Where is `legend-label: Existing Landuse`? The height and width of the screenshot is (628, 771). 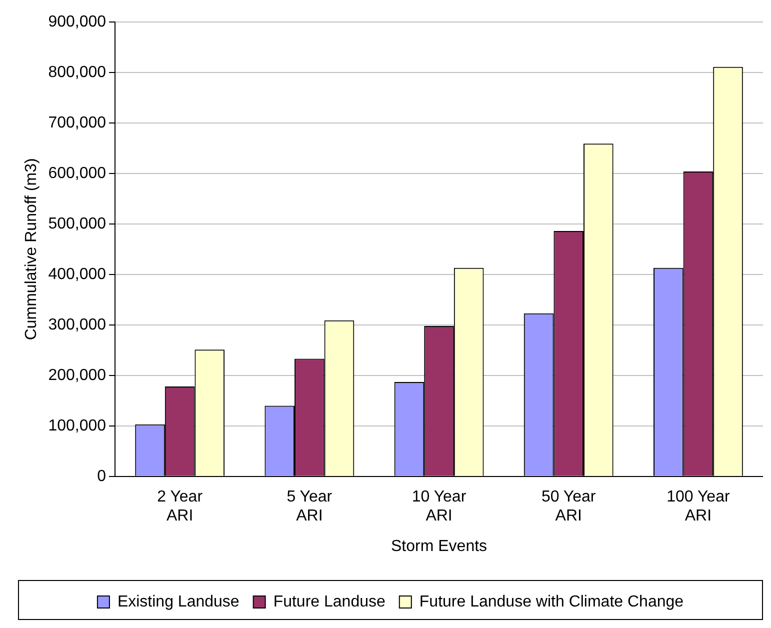
legend-label: Existing Landuse is located at coordinates (178, 601).